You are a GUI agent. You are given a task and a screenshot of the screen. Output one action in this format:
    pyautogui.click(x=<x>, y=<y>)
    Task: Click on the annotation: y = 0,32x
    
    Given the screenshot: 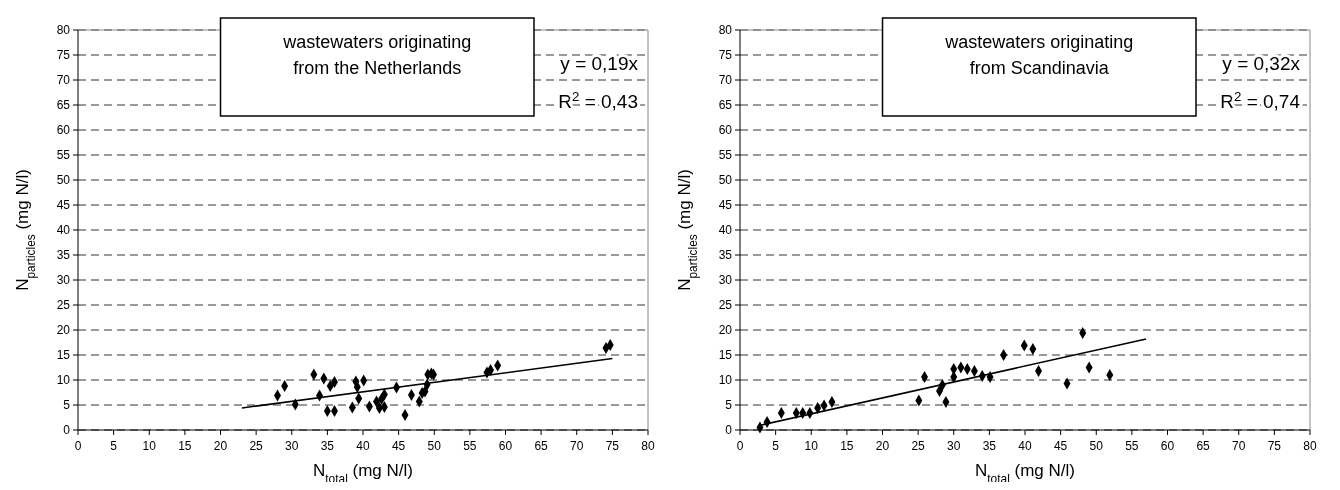 What is the action you would take?
    pyautogui.click(x=1261, y=63)
    